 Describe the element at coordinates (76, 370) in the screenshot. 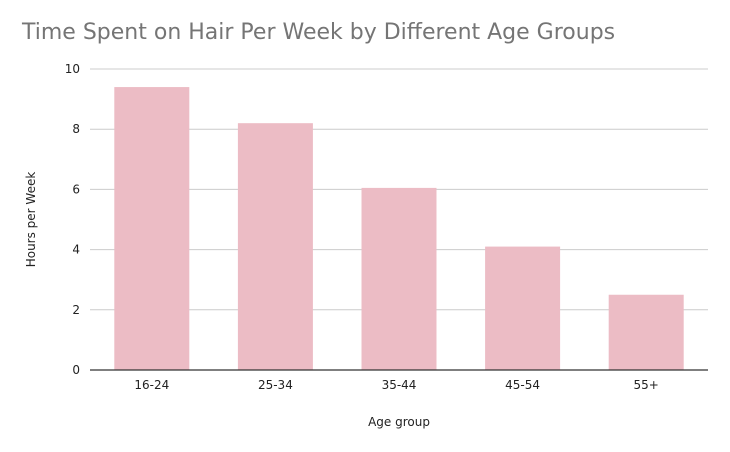

I see `y-tick-label: 0` at that location.